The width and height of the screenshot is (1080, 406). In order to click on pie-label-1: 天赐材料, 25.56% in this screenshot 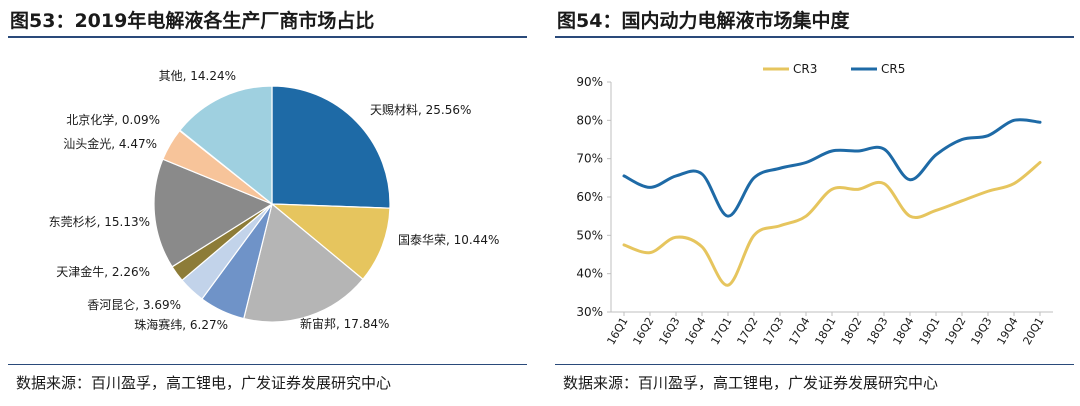, I will do `click(420, 110)`.